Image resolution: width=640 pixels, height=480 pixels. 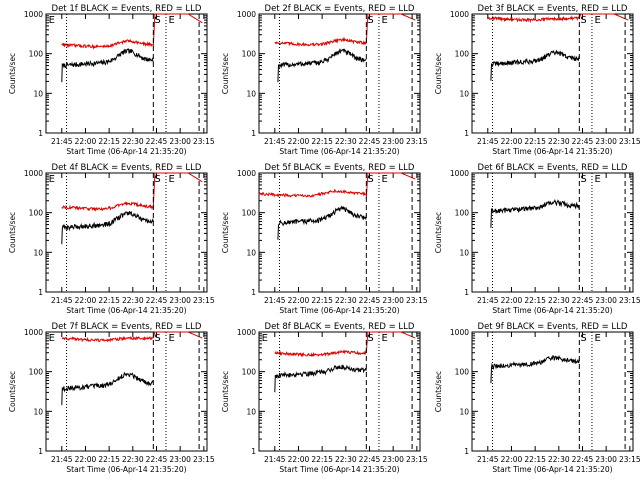 I want to click on det5-xtick-label: 22:15, so click(x=322, y=300).